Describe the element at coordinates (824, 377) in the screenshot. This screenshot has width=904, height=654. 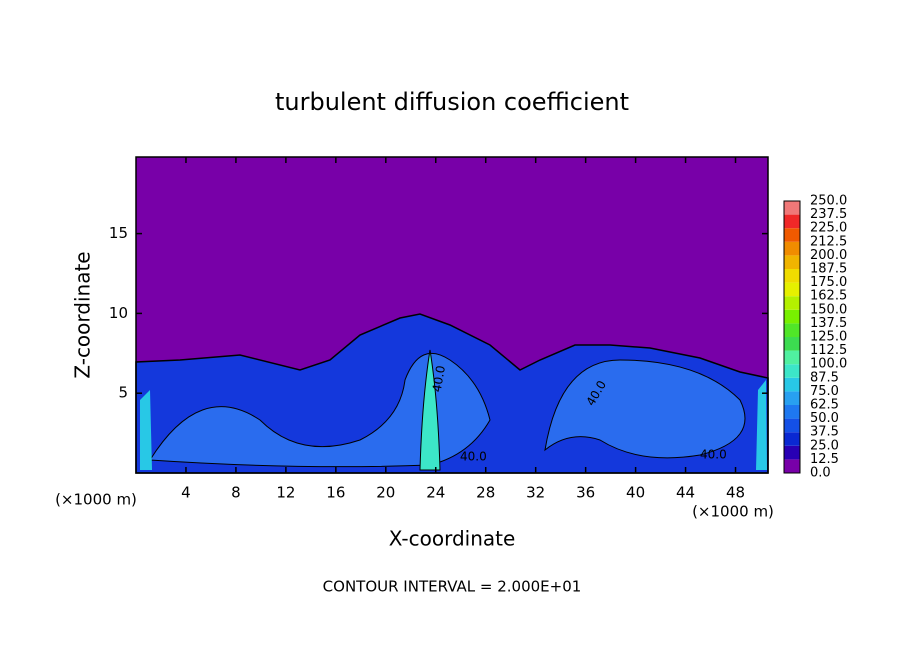
I see `colorbar-label: 87.5` at that location.